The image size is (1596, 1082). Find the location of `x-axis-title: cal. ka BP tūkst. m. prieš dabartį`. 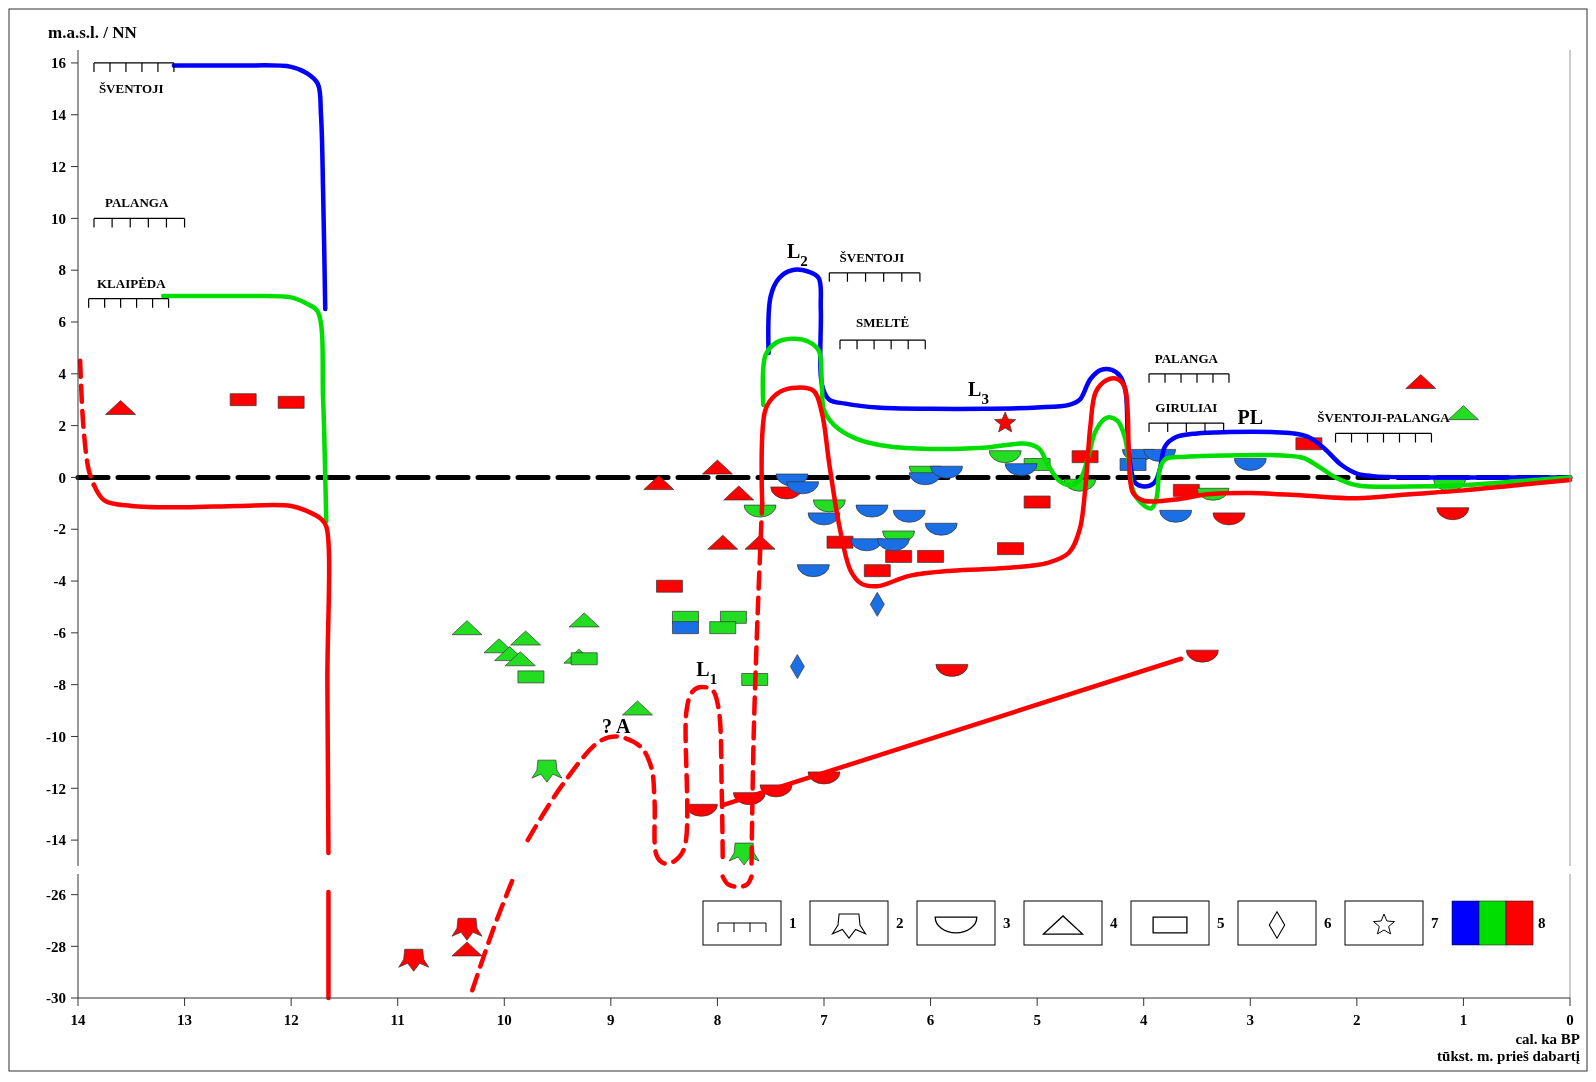

x-axis-title: cal. ka BP tūkst. m. prieš dabartį is located at coordinates (1508, 1047).